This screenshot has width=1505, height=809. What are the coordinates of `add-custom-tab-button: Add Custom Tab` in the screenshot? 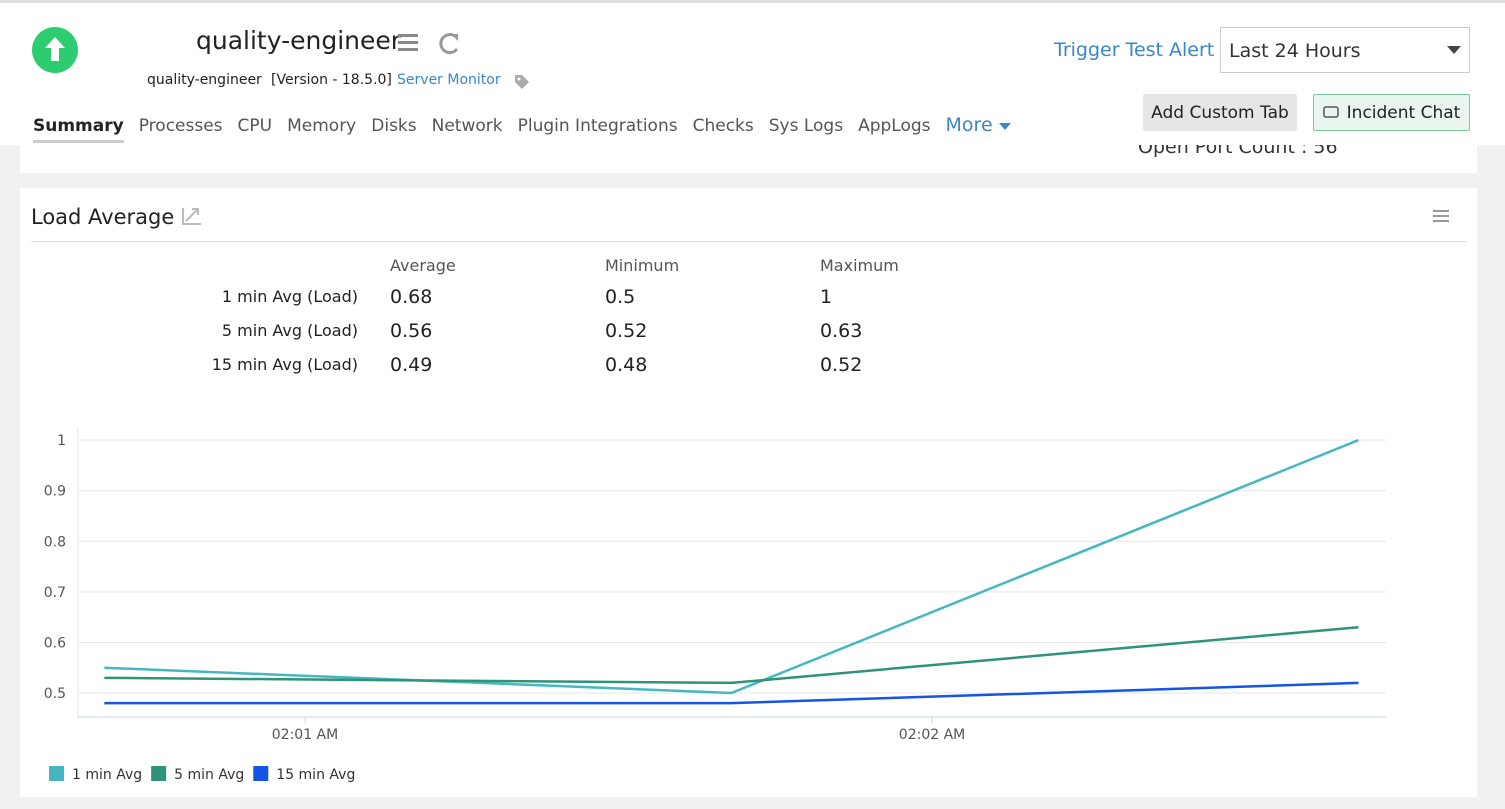 It's located at (1220, 112).